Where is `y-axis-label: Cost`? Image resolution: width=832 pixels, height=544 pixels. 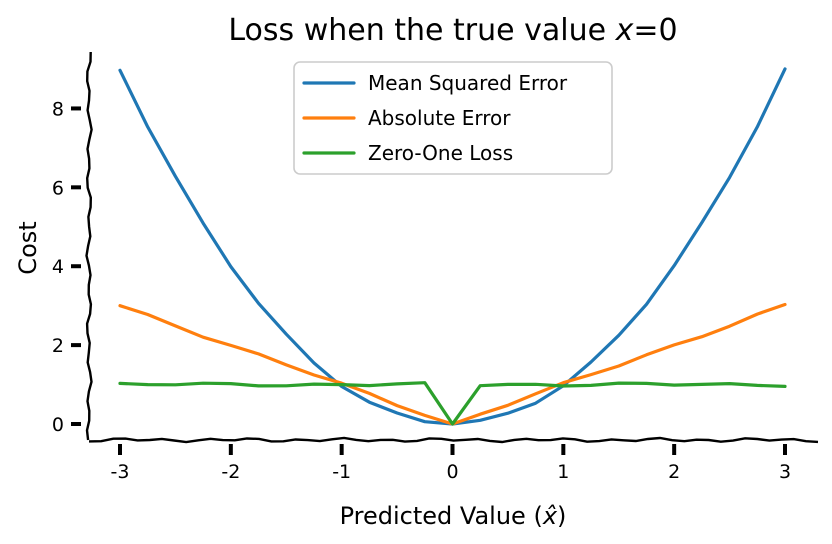 y-axis-label: Cost is located at coordinates (28, 247).